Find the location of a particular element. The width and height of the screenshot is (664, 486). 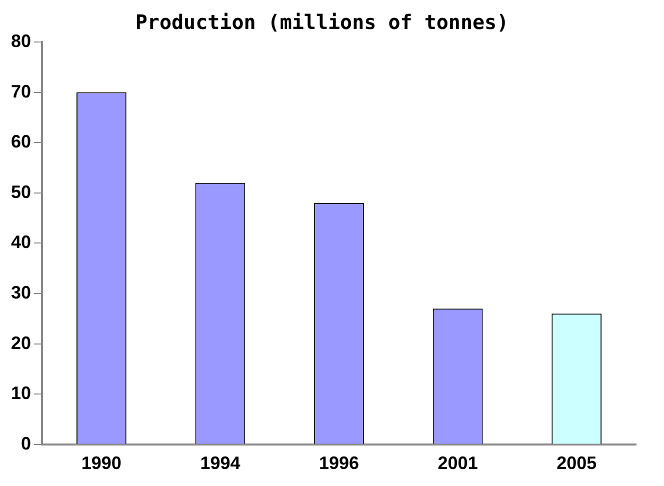

y-tick-label: 60 is located at coordinates (21, 142).